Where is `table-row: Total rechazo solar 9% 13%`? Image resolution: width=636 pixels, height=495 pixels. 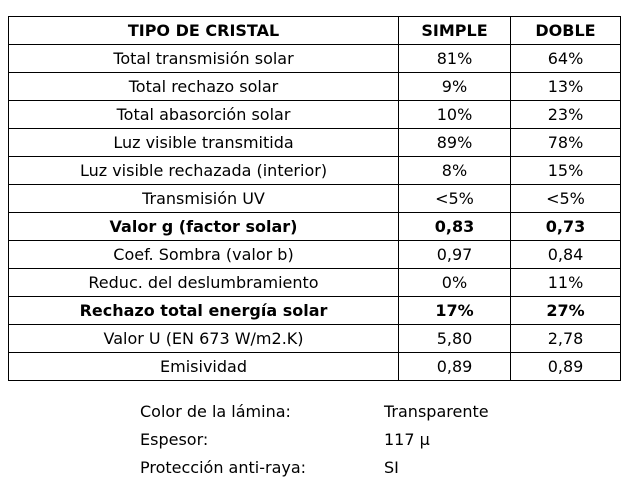 table-row: Total rechazo solar 9% 13% is located at coordinates (314, 86).